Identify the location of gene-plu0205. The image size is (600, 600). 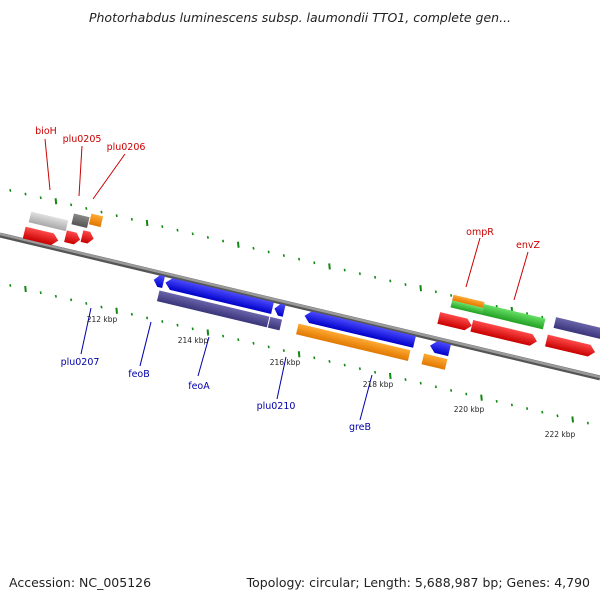
(72, 237).